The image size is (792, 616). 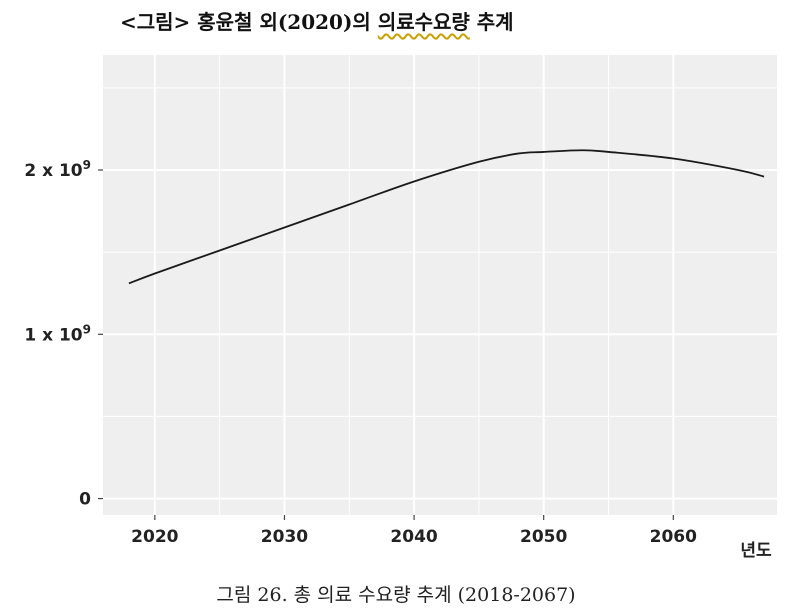 I want to click on x-tick-label: 2050, so click(x=543, y=537).